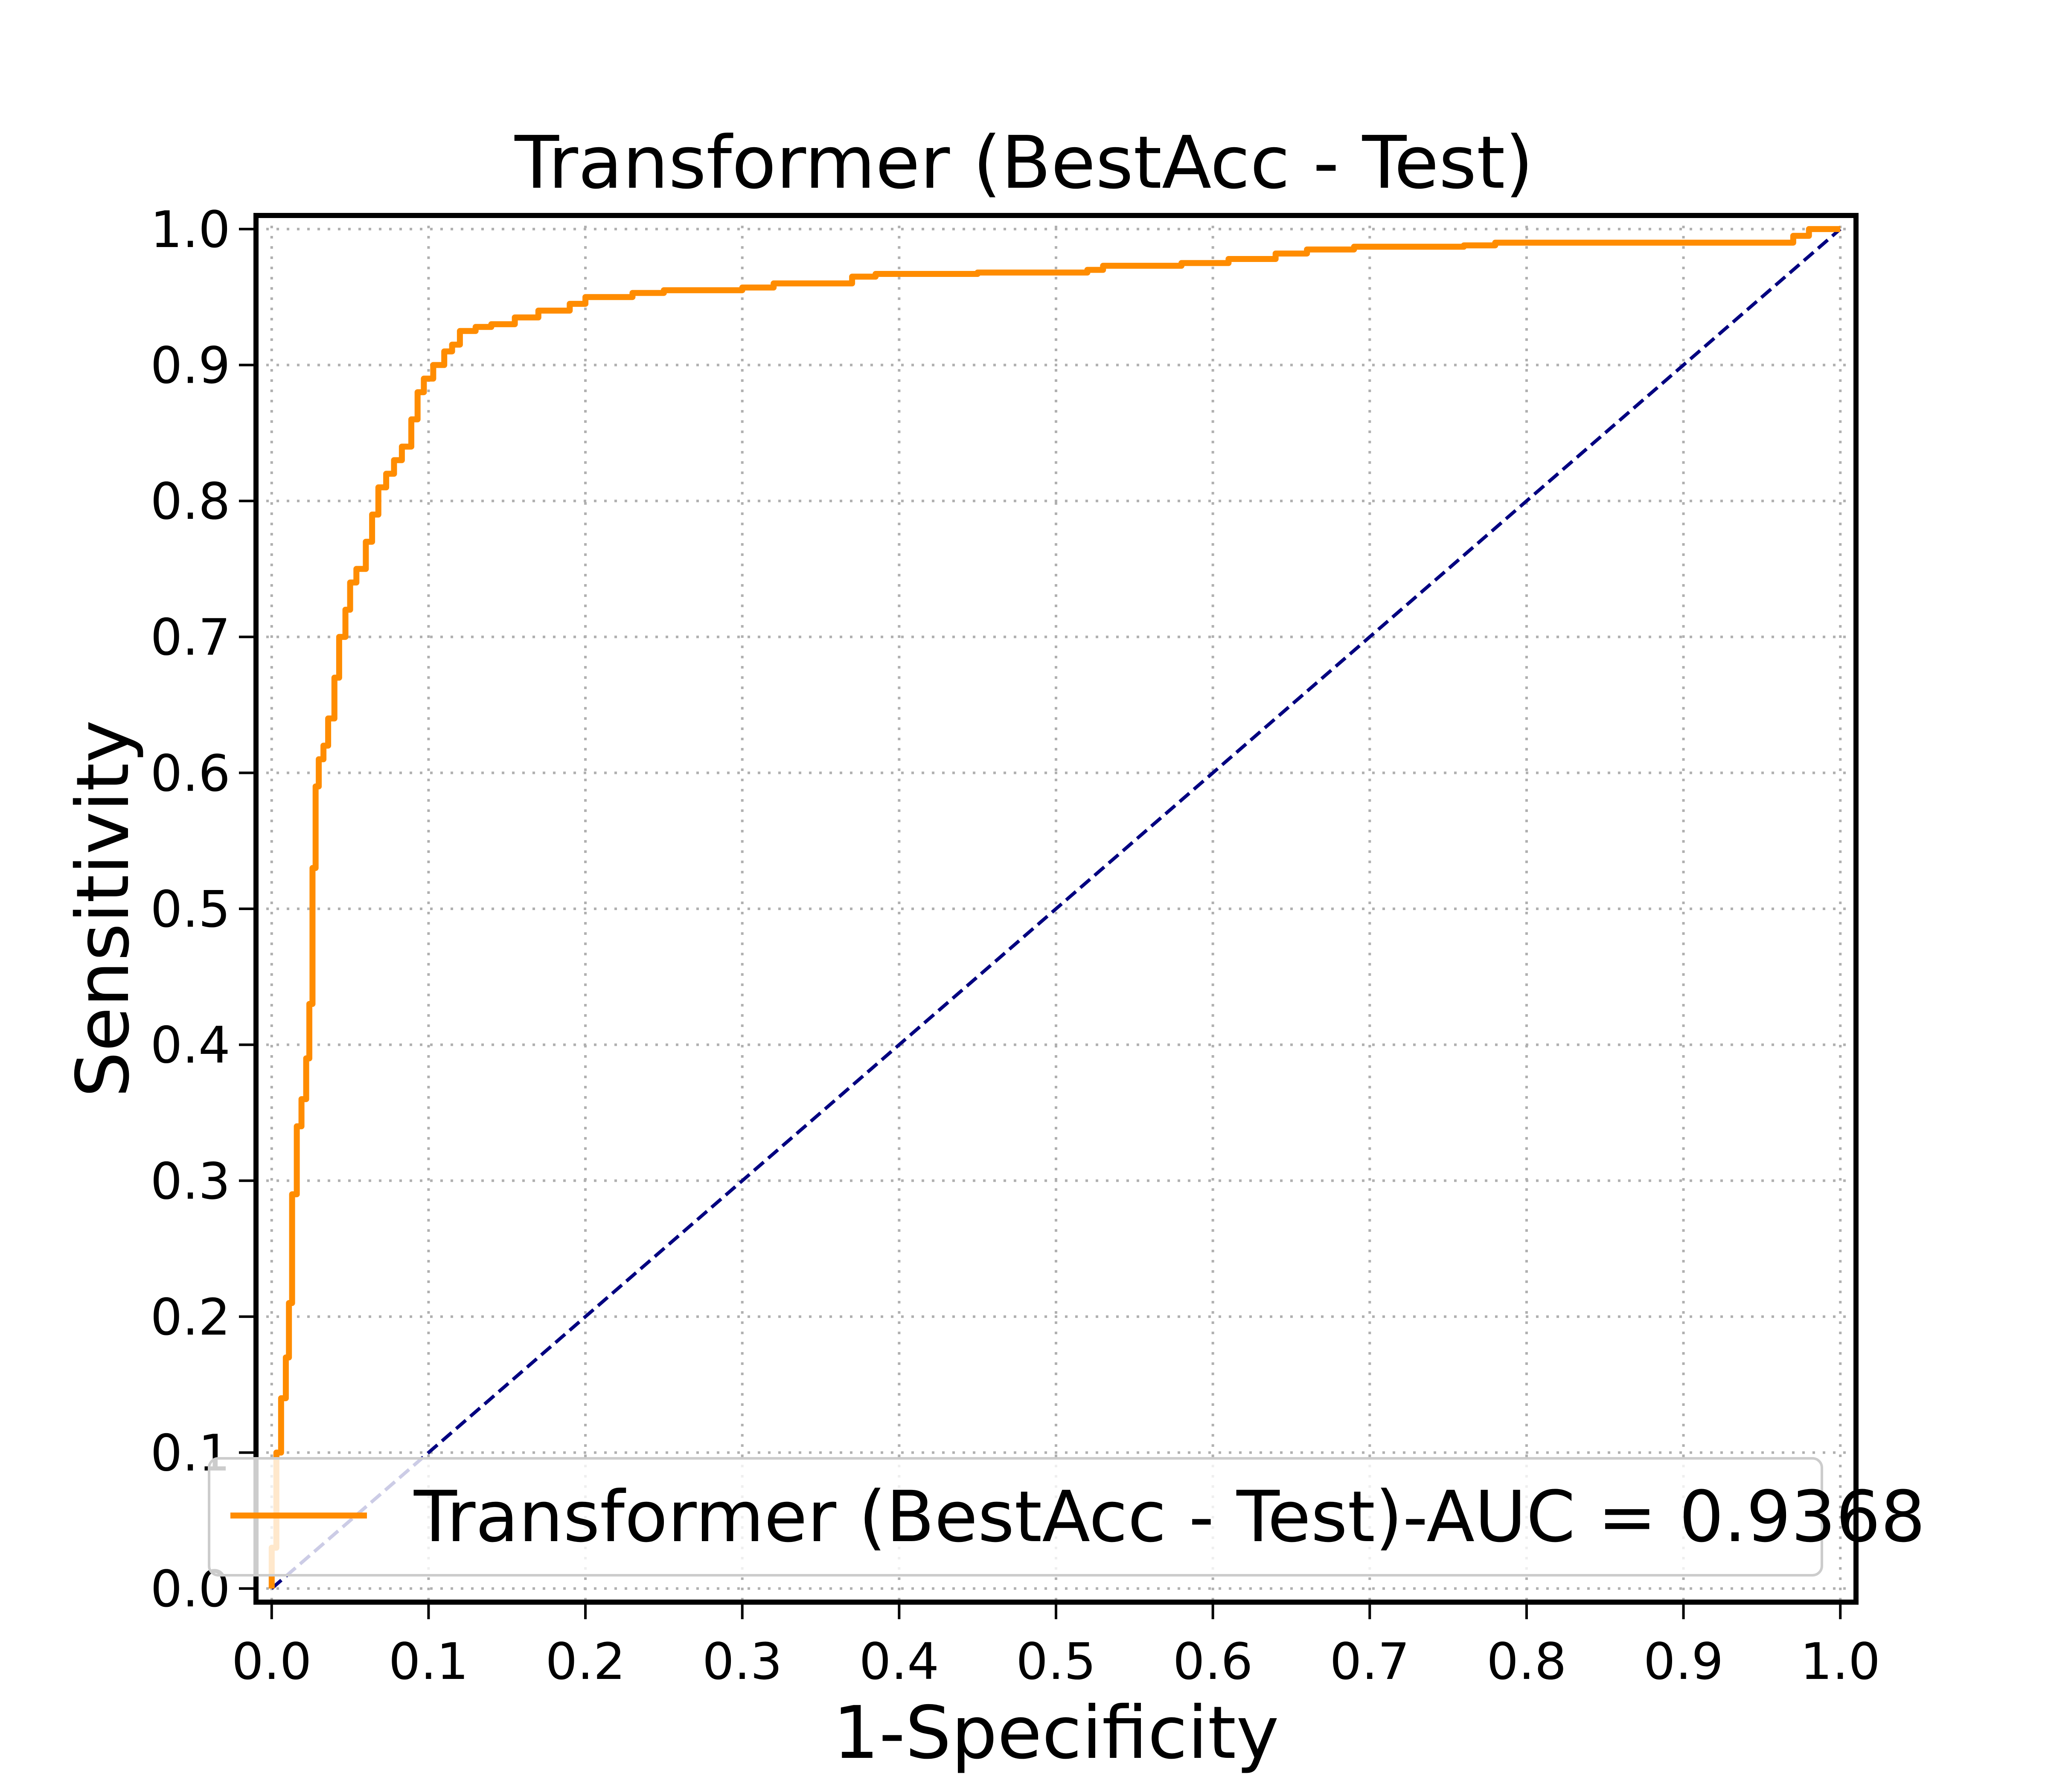 Image resolution: width=2048 pixels, height=1792 pixels. I want to click on x-tick-label-1: 0.1, so click(429, 1661).